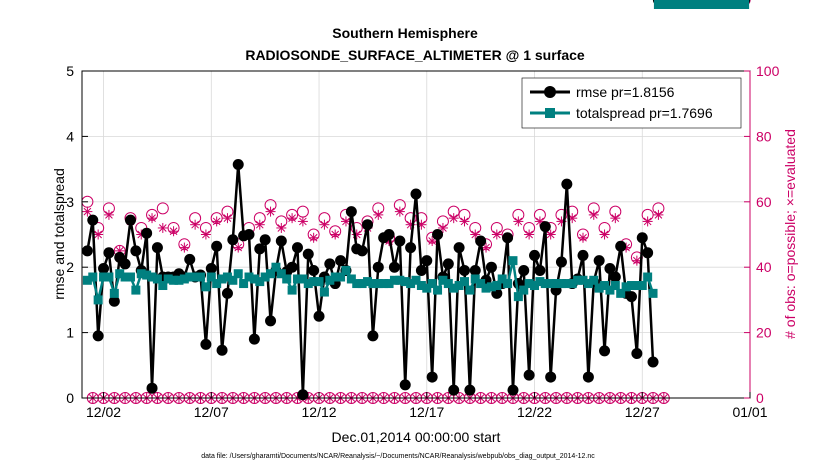 This screenshot has height=470, width=830. I want to click on chart-title: Southern Hemisphere, so click(405, 33).